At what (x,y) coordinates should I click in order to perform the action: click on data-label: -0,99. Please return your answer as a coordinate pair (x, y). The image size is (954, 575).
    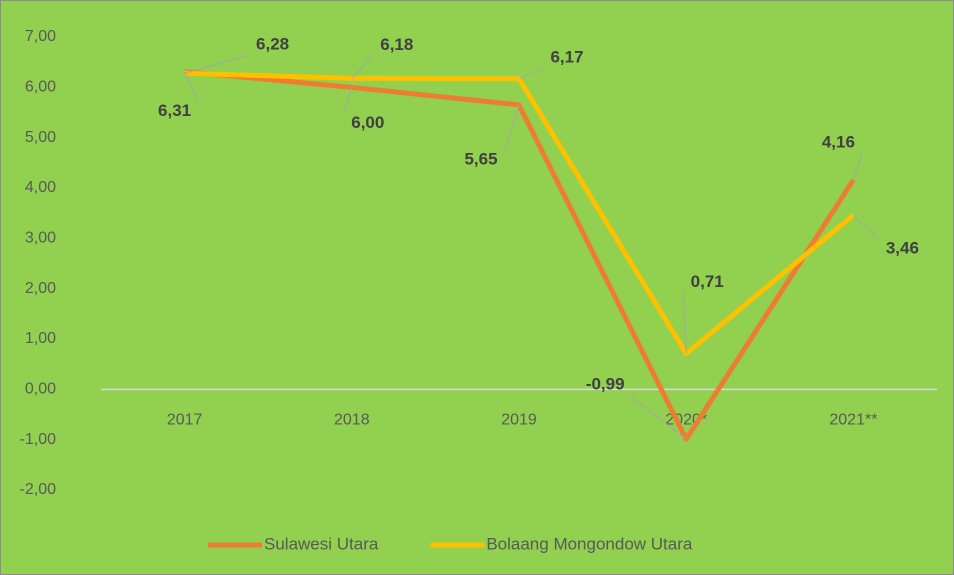
    Looking at the image, I should click on (605, 384).